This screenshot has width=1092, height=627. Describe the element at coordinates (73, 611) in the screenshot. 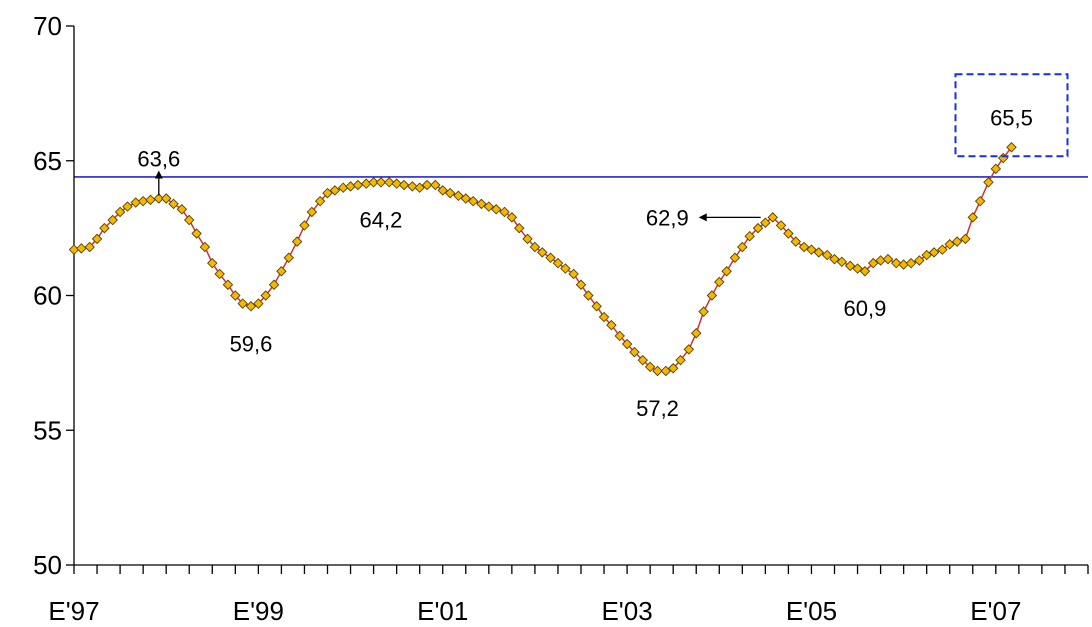

I see `x-tick-label: E'97` at that location.